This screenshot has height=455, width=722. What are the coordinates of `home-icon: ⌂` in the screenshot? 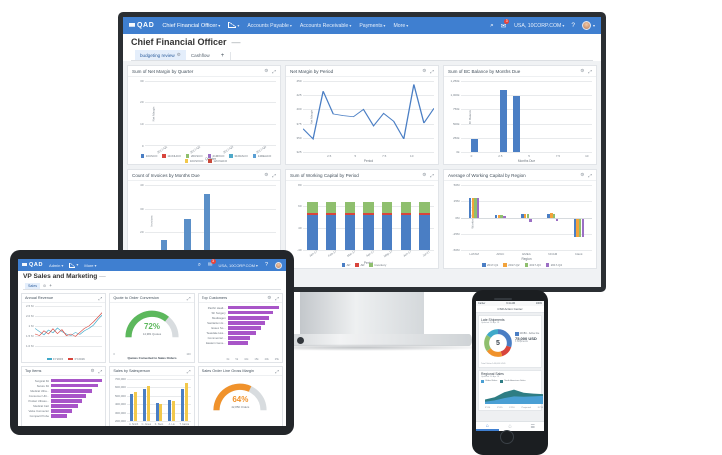 It's located at (487, 426).